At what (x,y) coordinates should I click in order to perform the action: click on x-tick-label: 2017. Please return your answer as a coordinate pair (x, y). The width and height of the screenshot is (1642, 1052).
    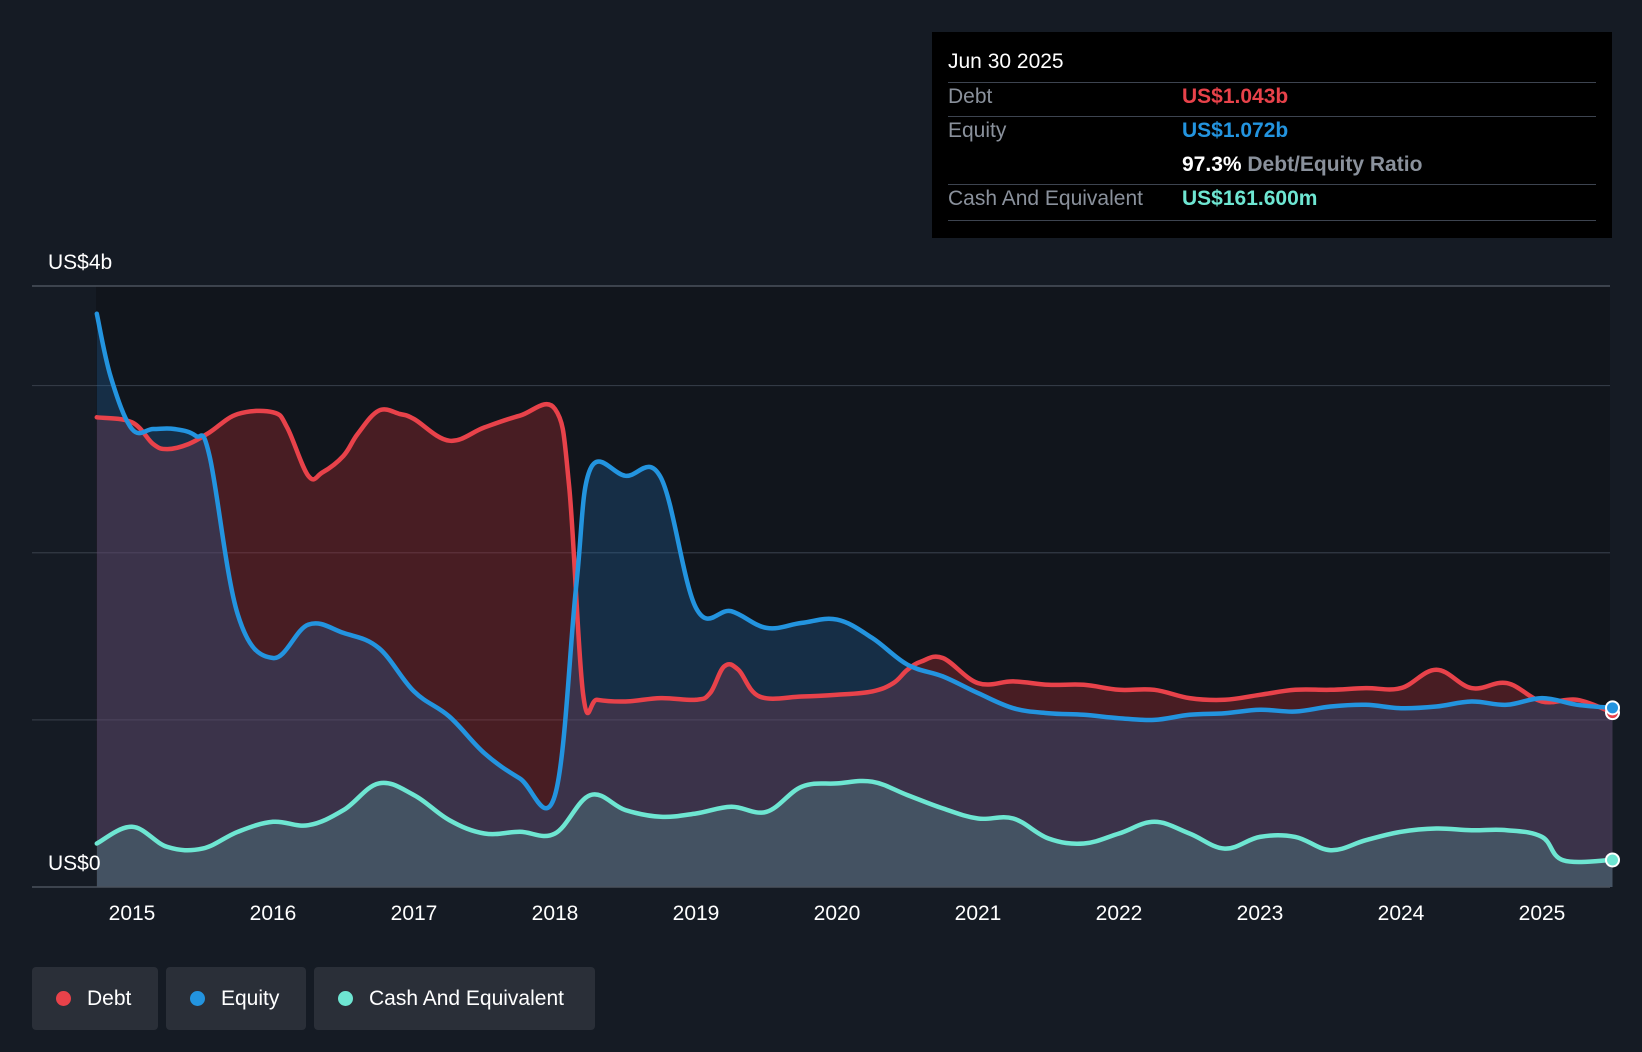
    Looking at the image, I should click on (414, 913).